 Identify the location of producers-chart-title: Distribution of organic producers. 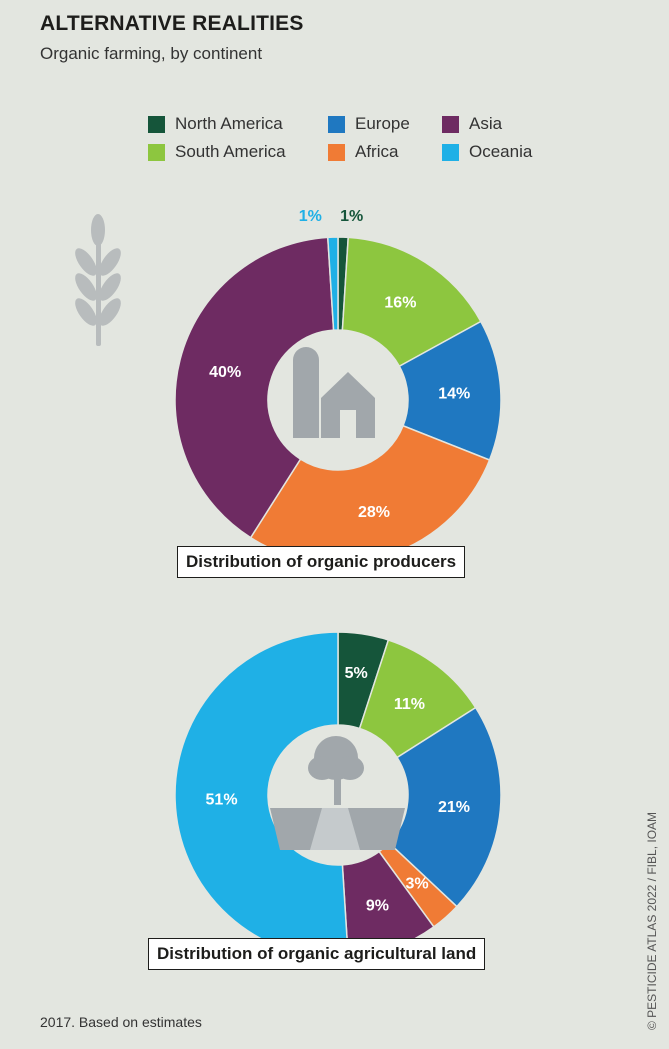
(321, 562).